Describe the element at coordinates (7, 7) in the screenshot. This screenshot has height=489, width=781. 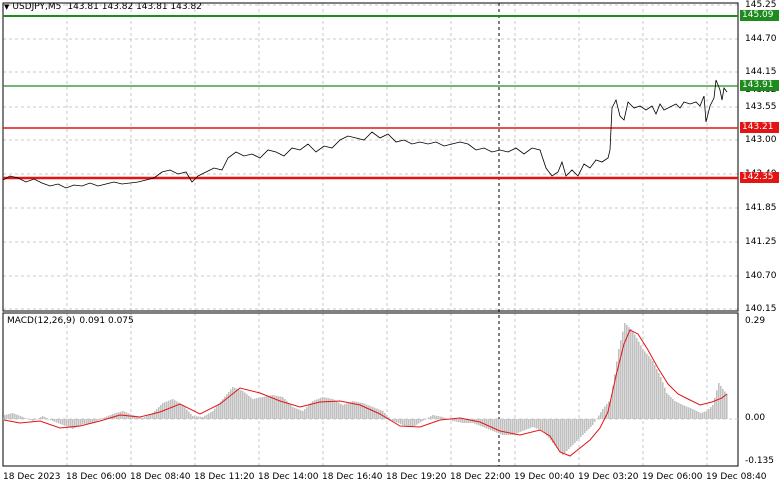
I see `caret-down-icon: ▼` at that location.